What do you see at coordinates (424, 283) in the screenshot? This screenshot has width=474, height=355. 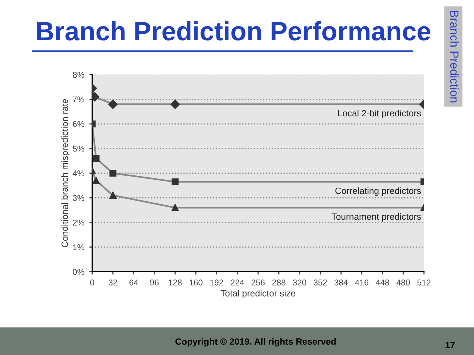 I see `x-tick-label: 512` at bounding box center [424, 283].